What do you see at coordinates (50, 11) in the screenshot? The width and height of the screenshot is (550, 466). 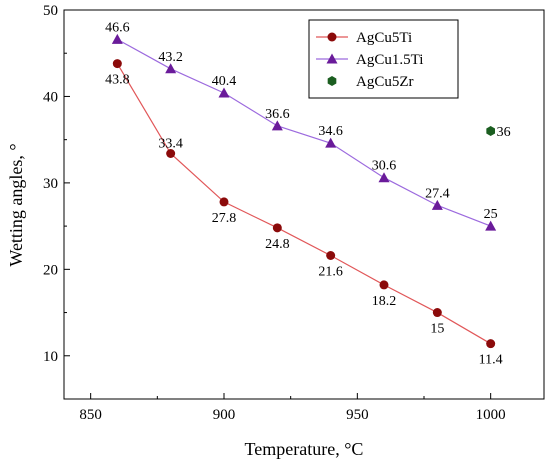 I see `y-tick-label: 50` at bounding box center [50, 11].